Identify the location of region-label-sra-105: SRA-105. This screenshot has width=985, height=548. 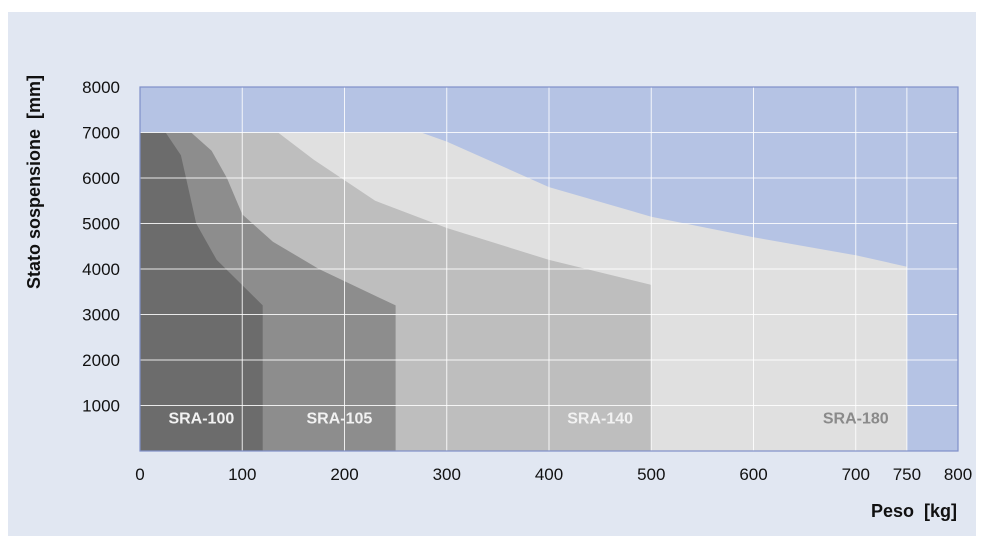
(339, 419).